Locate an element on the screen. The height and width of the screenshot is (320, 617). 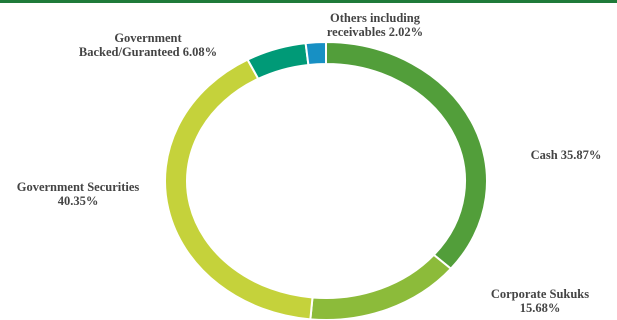
slice-label: Corporate Sukuks 15.68% is located at coordinates (540, 301).